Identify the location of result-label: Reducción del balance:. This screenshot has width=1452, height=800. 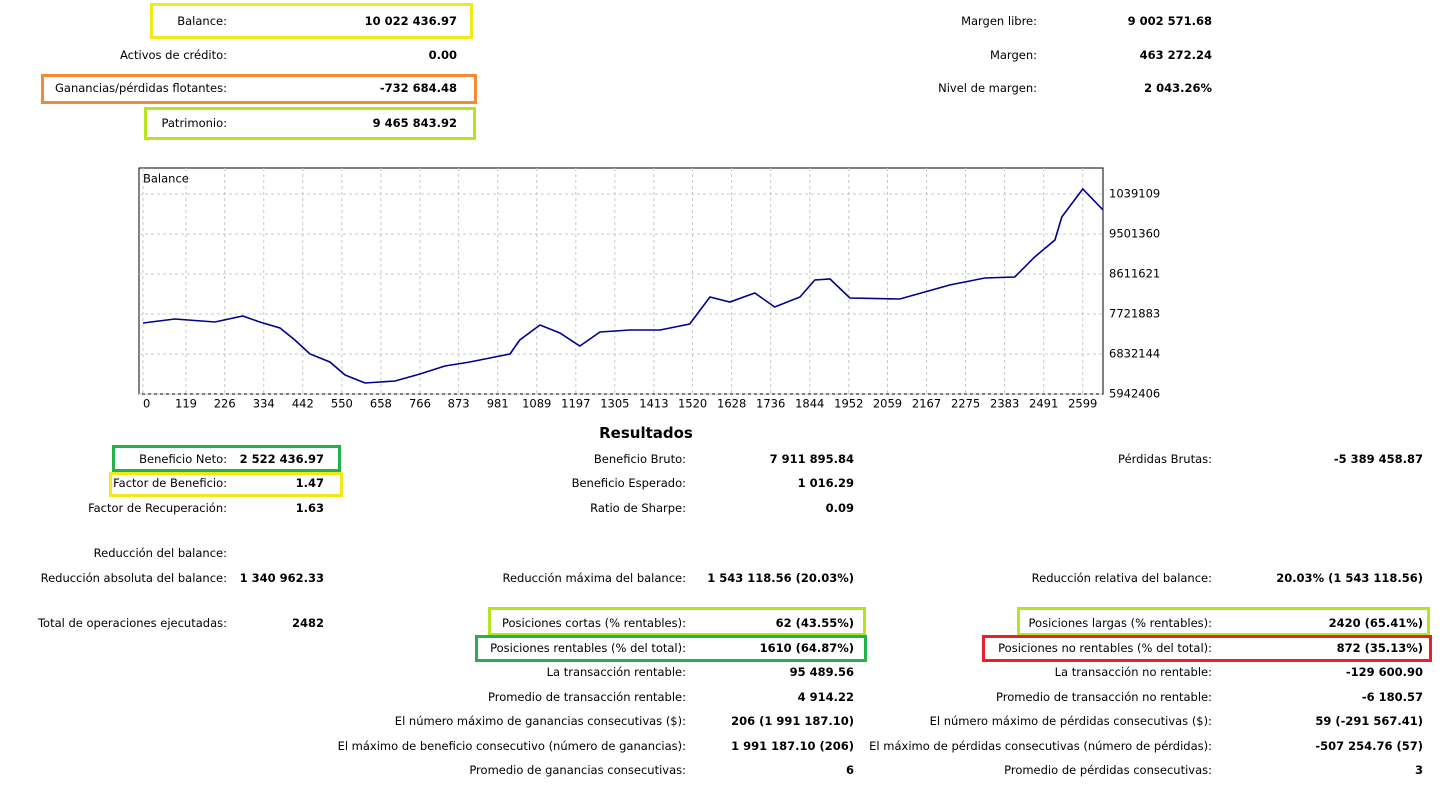
(160, 553).